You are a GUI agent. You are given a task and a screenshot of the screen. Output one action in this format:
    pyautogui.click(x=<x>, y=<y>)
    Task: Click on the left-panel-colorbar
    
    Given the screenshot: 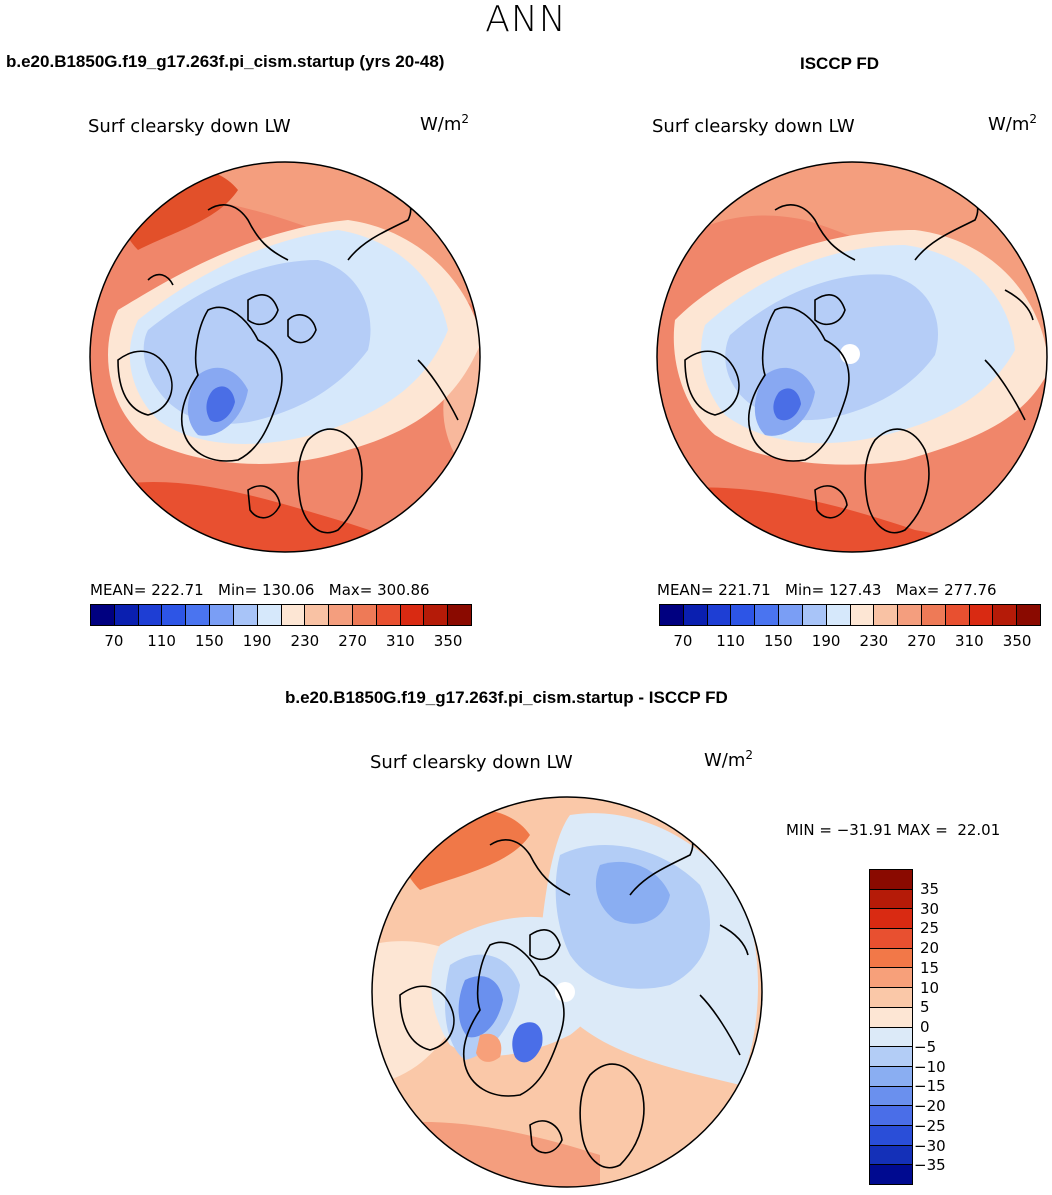 What is the action you would take?
    pyautogui.click(x=281, y=615)
    